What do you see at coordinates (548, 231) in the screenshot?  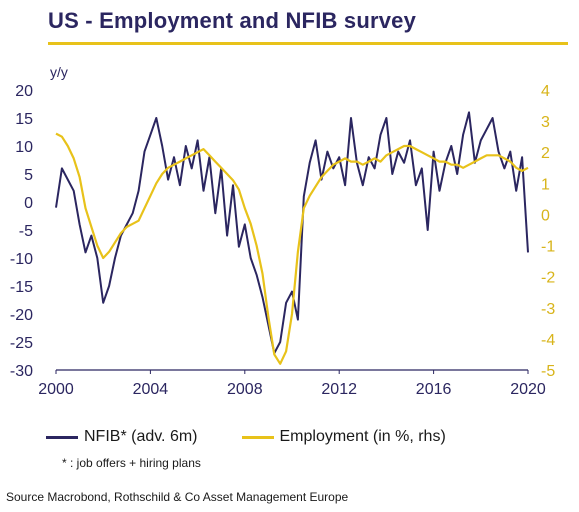 I see `right-axis-ticks: 4 3 2 1 0 -1 -2 -3 -4 -5` at bounding box center [548, 231].